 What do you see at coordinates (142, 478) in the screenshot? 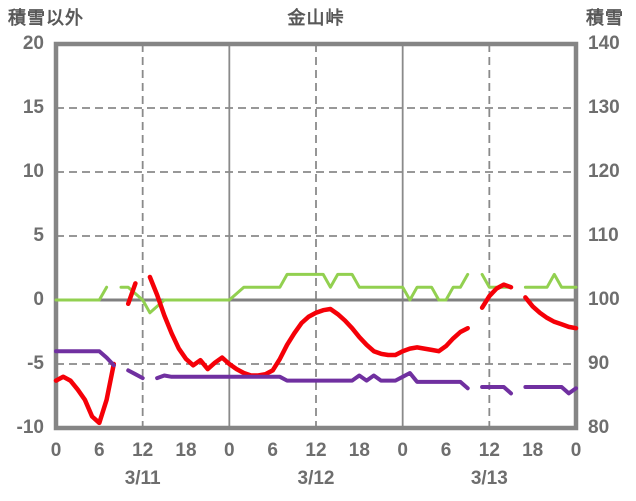
I see `x-axis-date-label: 3/11` at bounding box center [142, 478].